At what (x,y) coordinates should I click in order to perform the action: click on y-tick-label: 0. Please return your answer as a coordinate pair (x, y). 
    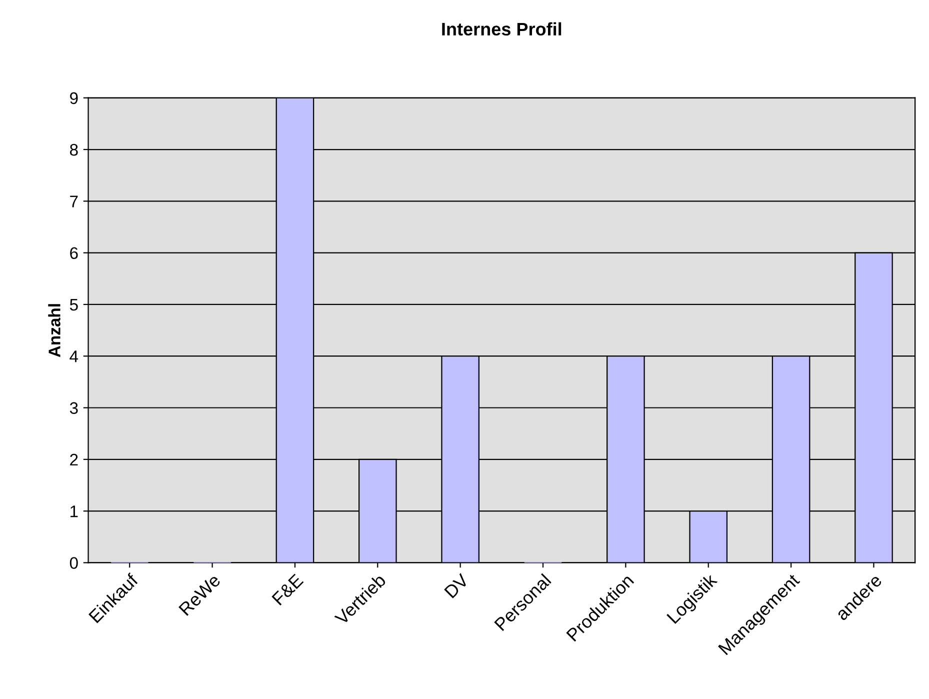
    Looking at the image, I should click on (74, 563).